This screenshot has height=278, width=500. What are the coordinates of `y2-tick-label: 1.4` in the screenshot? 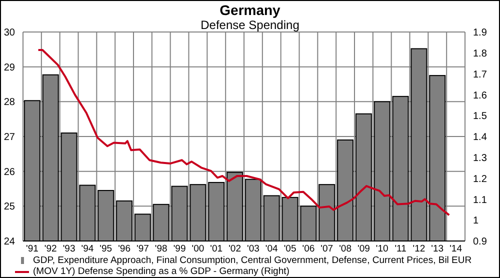 It's located at (480, 138).